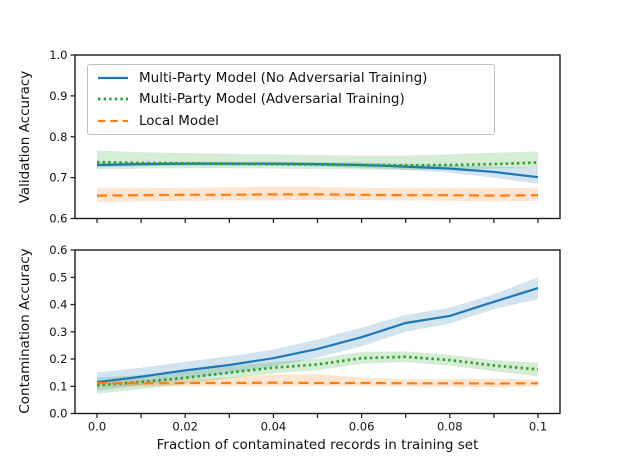 The image size is (623, 467). Describe the element at coordinates (362, 427) in the screenshot. I see `x-tick-label: 0.06` at that location.